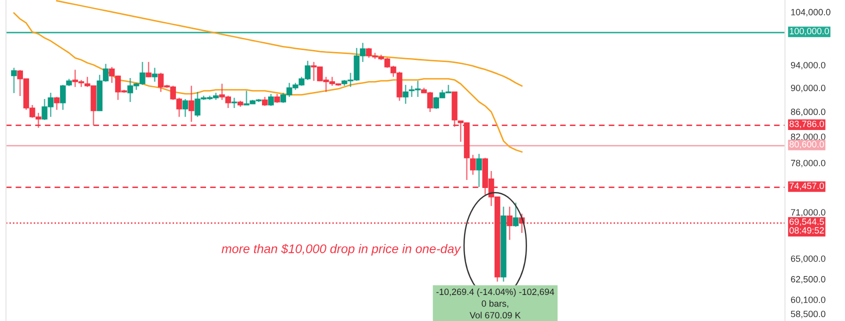  What do you see at coordinates (808, 300) in the screenshot?
I see `y-tick-label: 60,100.0` at bounding box center [808, 300].